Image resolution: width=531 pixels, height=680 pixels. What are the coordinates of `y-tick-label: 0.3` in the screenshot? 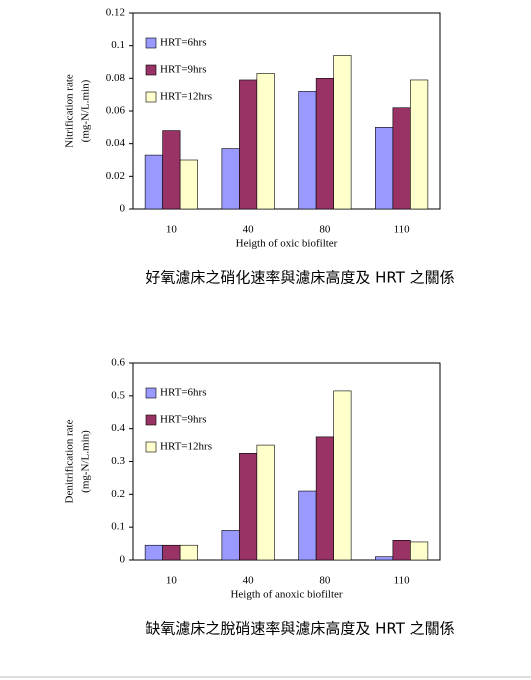 It's located at (118, 461).